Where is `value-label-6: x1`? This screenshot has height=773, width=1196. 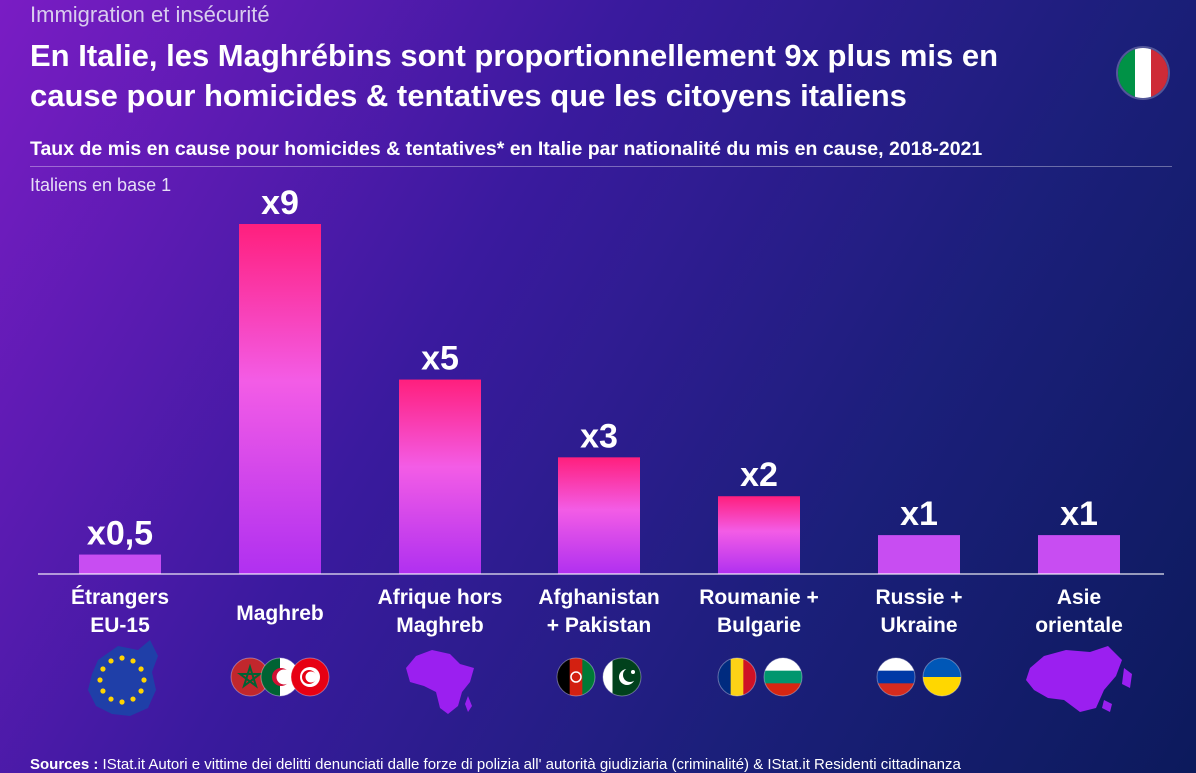
value-label-6: x1 is located at coordinates (1079, 514).